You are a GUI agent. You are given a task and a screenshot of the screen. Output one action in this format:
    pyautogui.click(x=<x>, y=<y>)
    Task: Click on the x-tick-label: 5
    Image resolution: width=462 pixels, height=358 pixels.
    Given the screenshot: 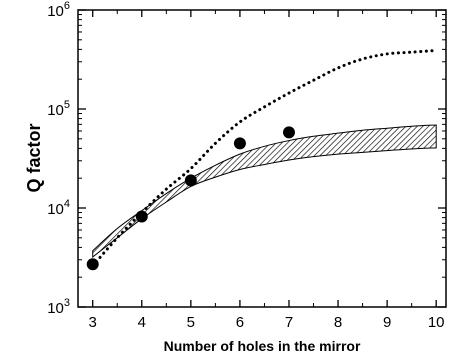 What is the action you would take?
    pyautogui.click(x=191, y=322)
    